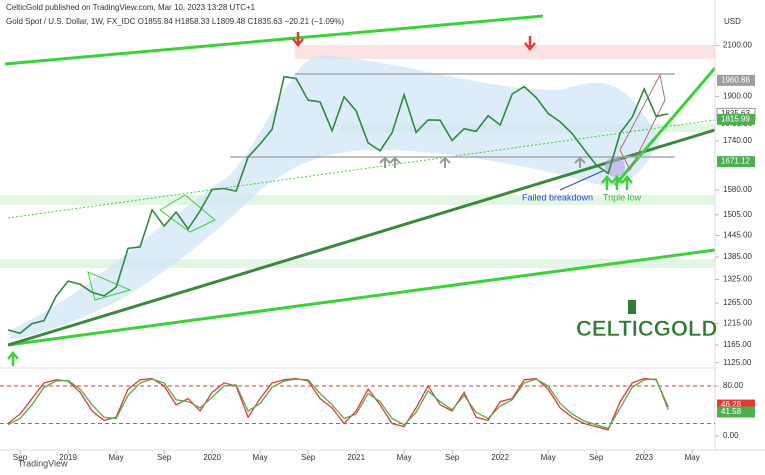 This screenshot has height=475, width=765. Describe the element at coordinates (731, 435) in the screenshot. I see `y-tick-label: 0.00` at that location.